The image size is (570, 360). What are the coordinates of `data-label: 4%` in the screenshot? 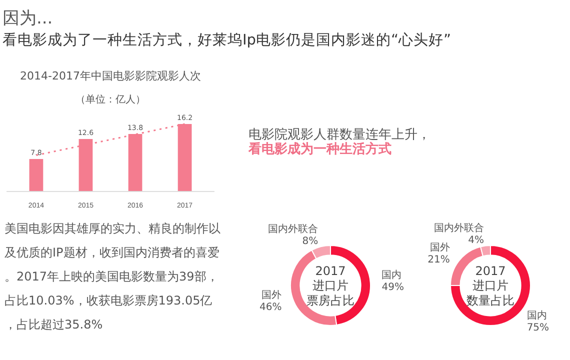 It's located at (476, 240).